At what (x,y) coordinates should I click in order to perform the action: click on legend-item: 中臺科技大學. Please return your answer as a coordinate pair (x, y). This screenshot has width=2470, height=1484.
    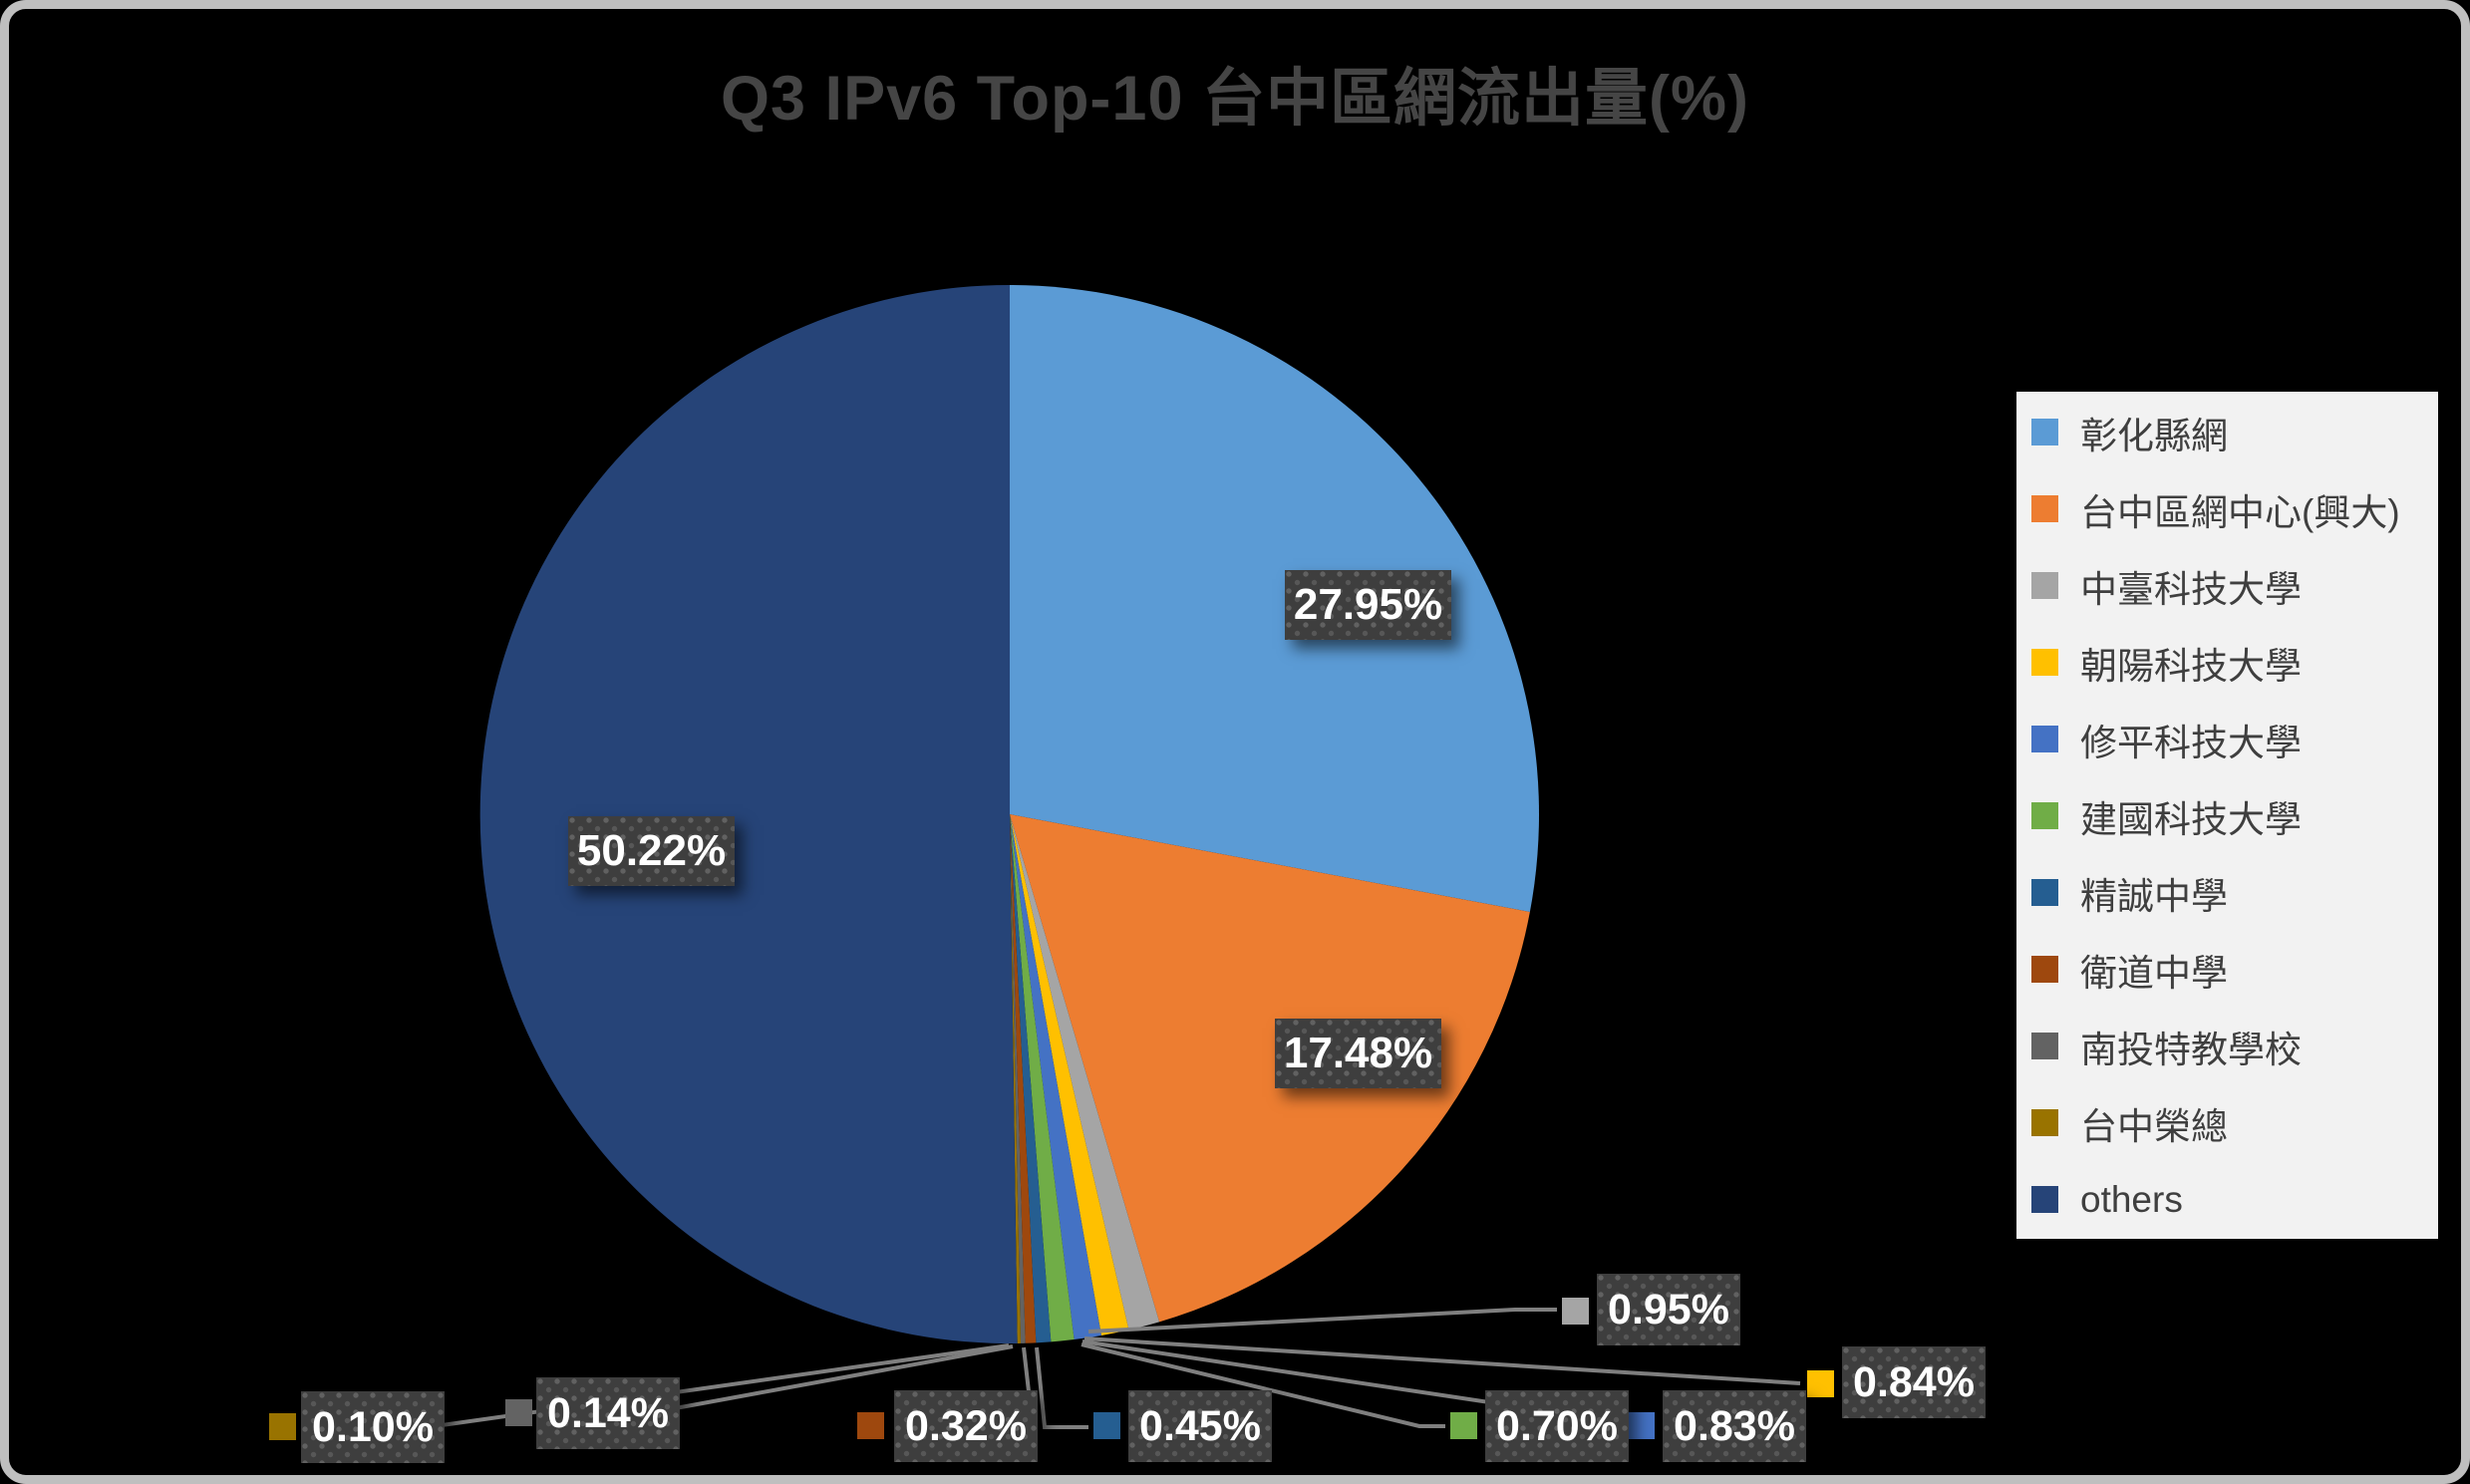
    Looking at the image, I should click on (2227, 585).